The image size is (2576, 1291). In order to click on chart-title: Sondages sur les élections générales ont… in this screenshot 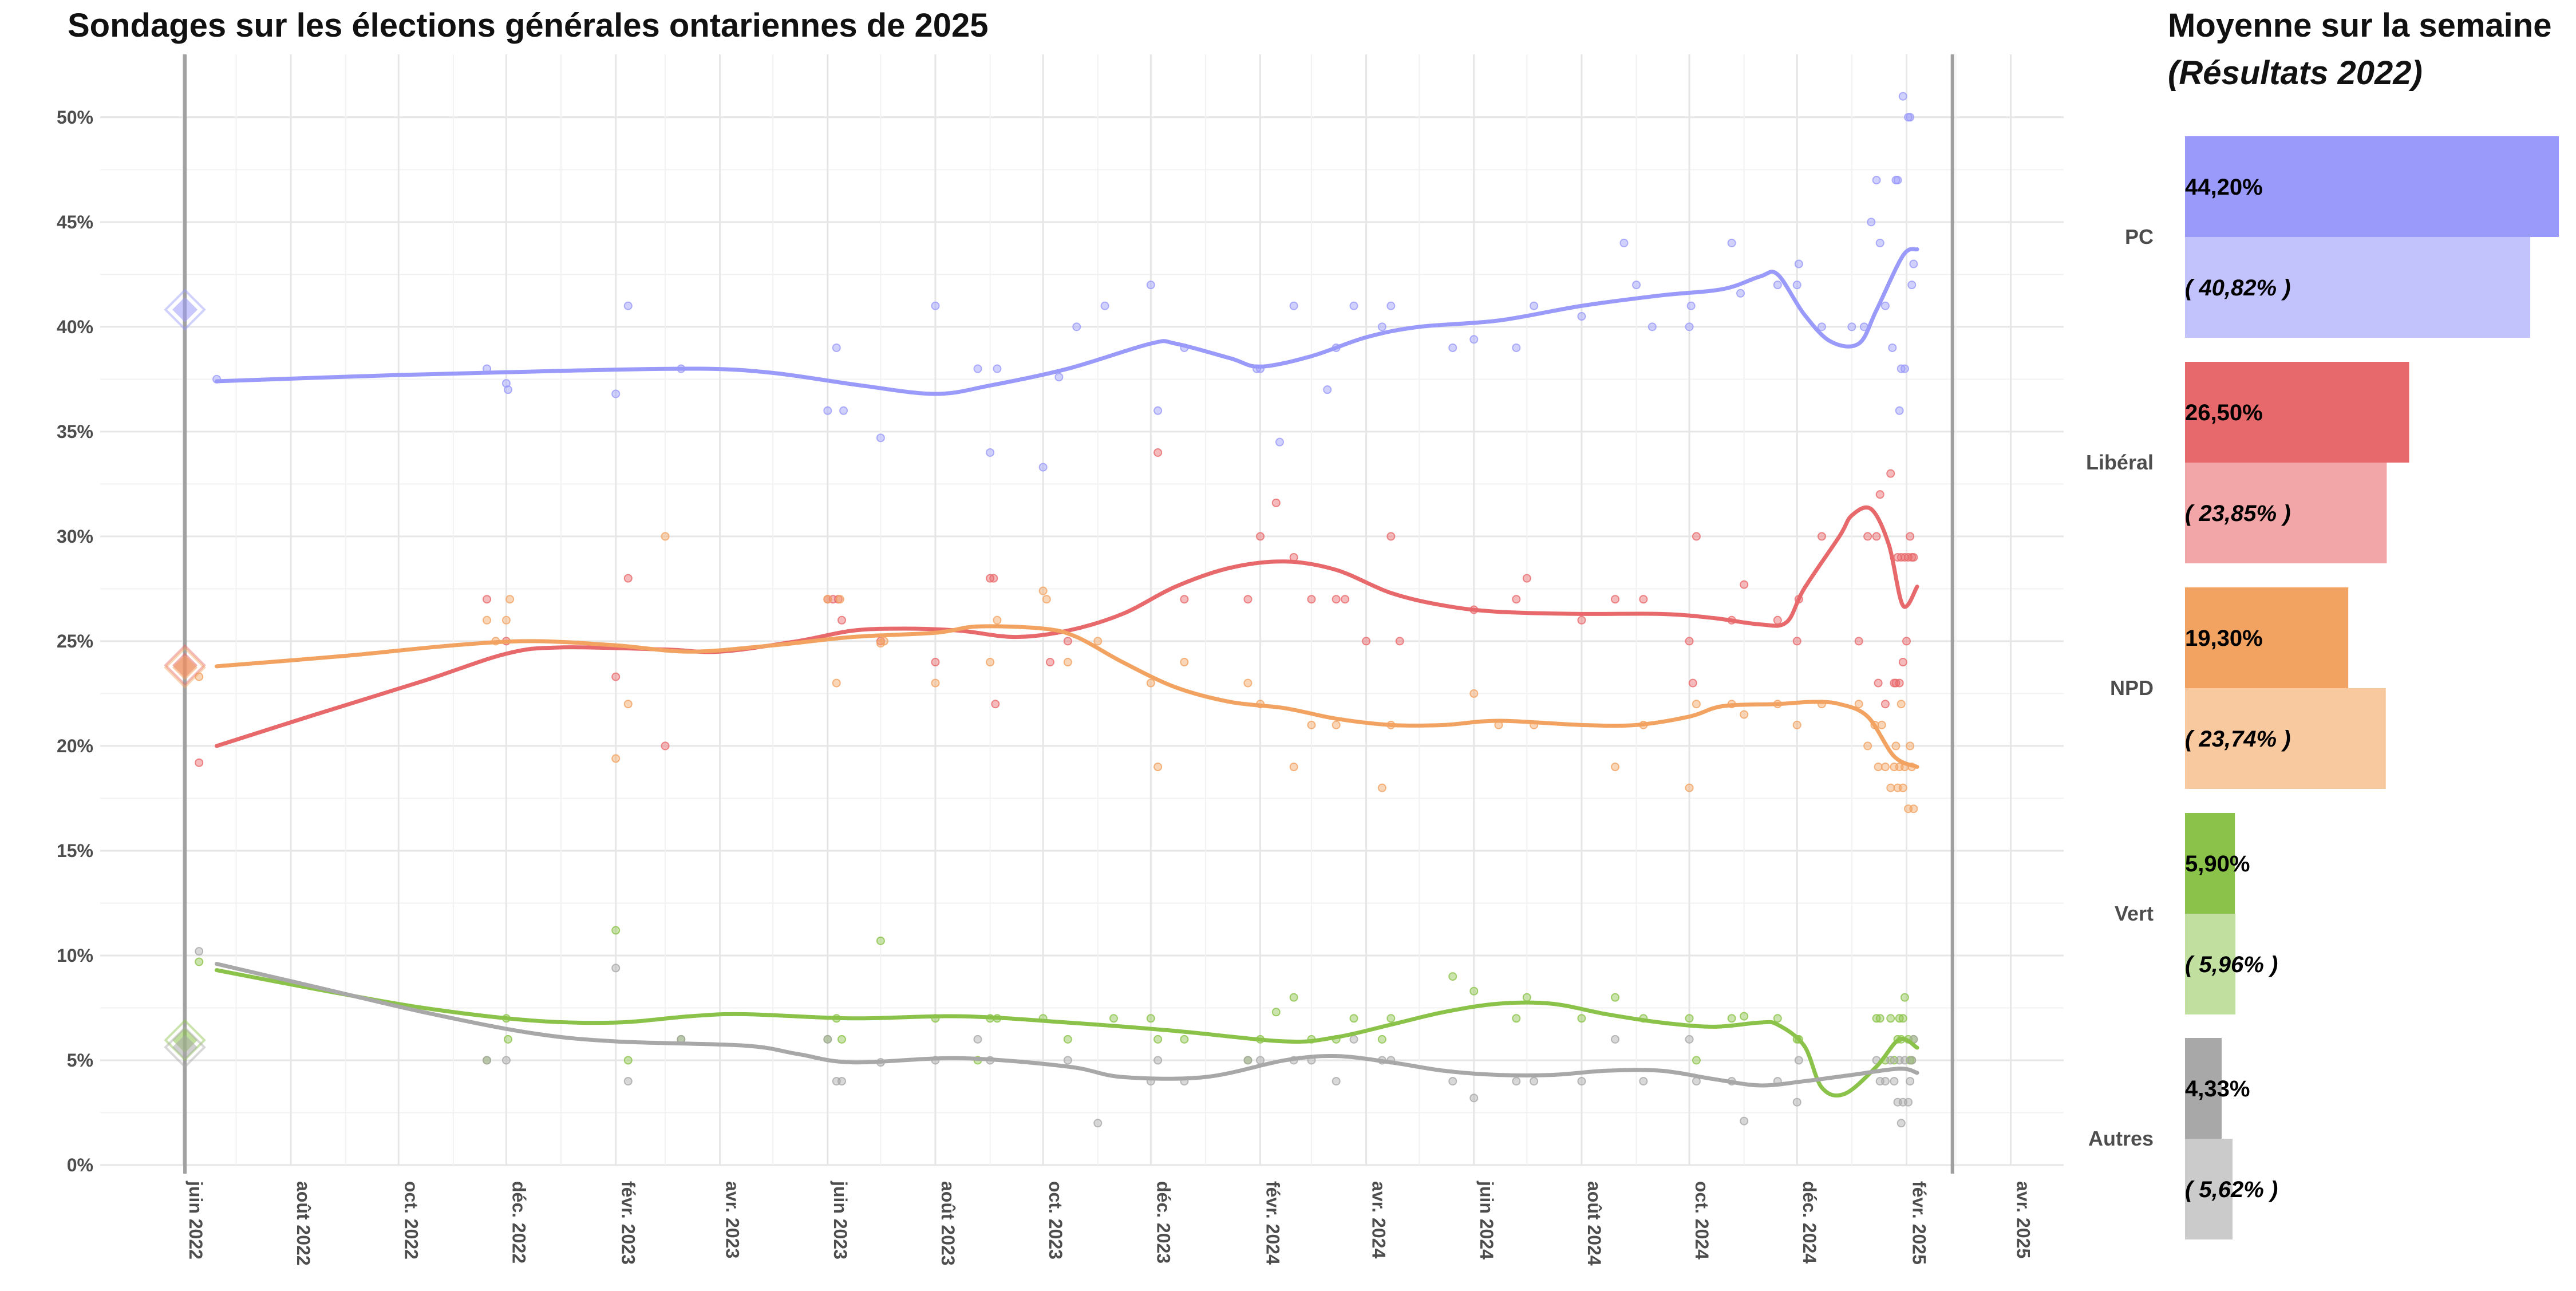, I will do `click(528, 26)`.